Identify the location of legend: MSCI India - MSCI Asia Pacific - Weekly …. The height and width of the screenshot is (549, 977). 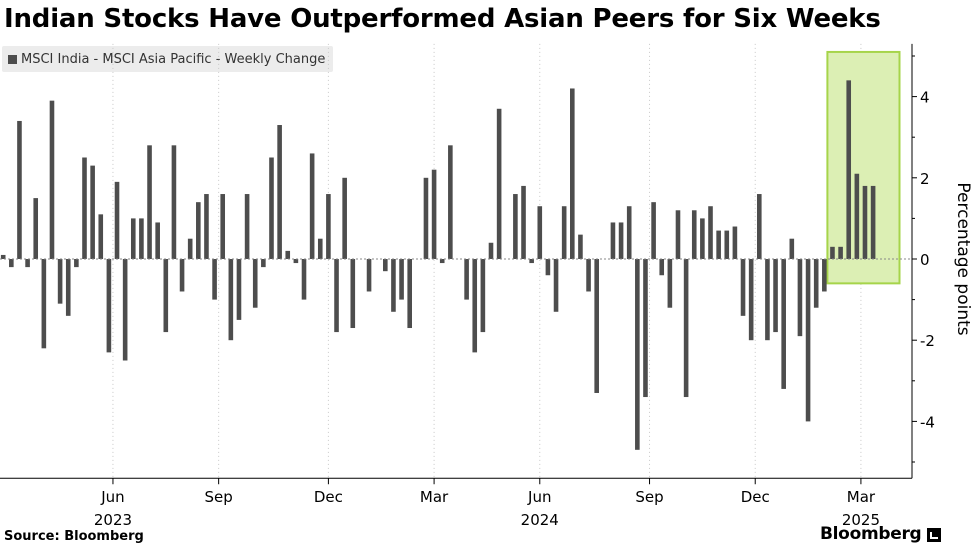
(168, 59).